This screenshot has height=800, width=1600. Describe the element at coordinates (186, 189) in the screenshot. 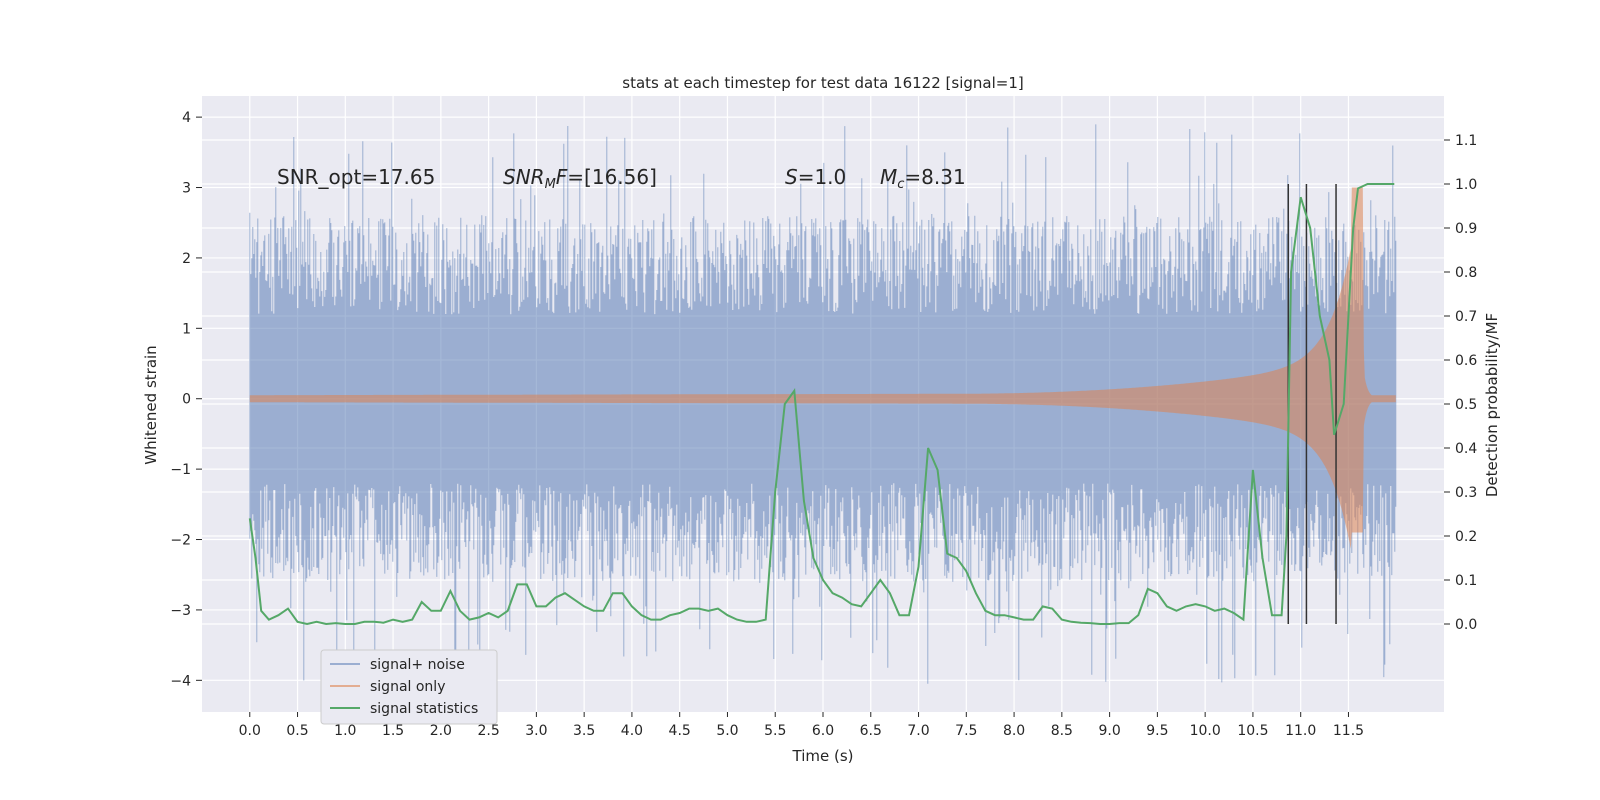

I see `y-left-tick-label: 3` at that location.